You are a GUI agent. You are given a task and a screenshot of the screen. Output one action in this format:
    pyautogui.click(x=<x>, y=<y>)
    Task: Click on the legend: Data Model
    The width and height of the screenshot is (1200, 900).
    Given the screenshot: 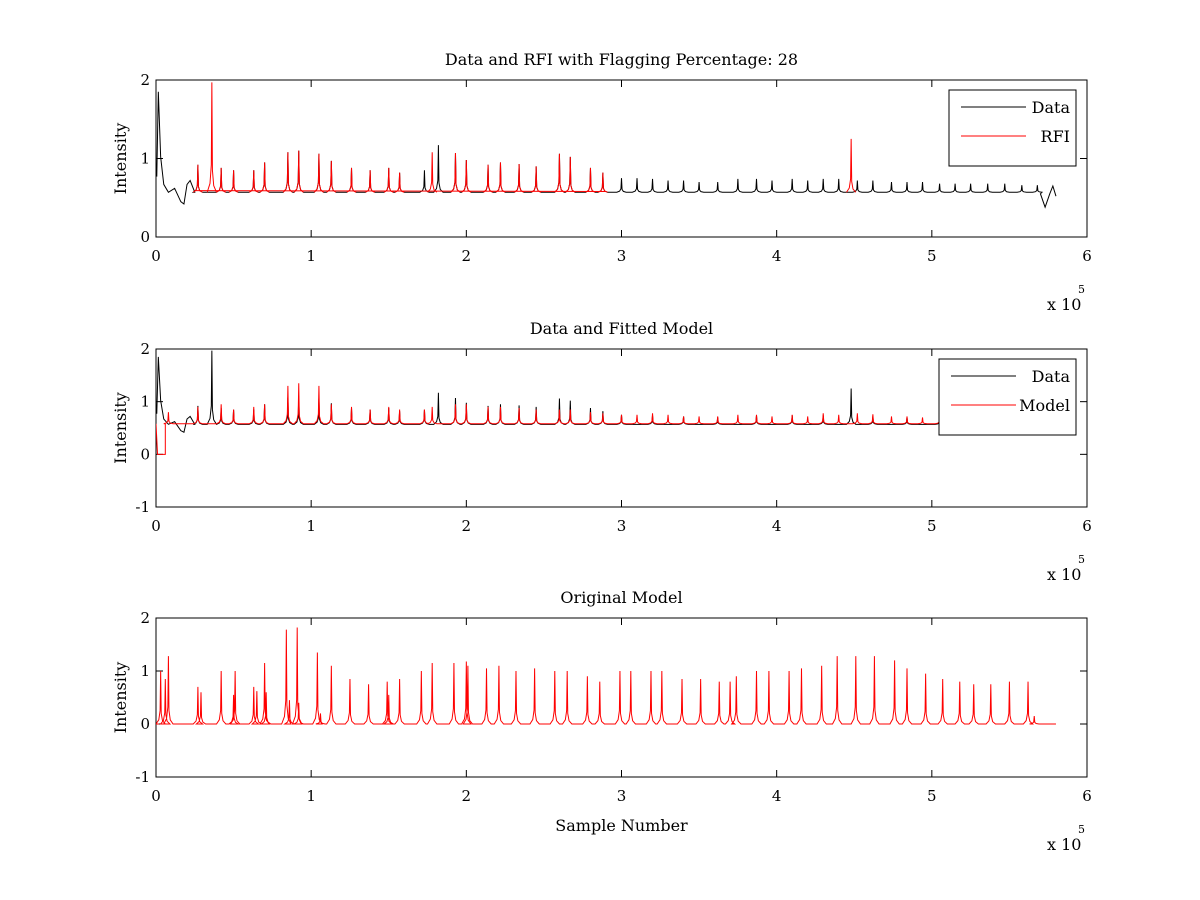 What is the action you would take?
    pyautogui.click(x=1007, y=397)
    